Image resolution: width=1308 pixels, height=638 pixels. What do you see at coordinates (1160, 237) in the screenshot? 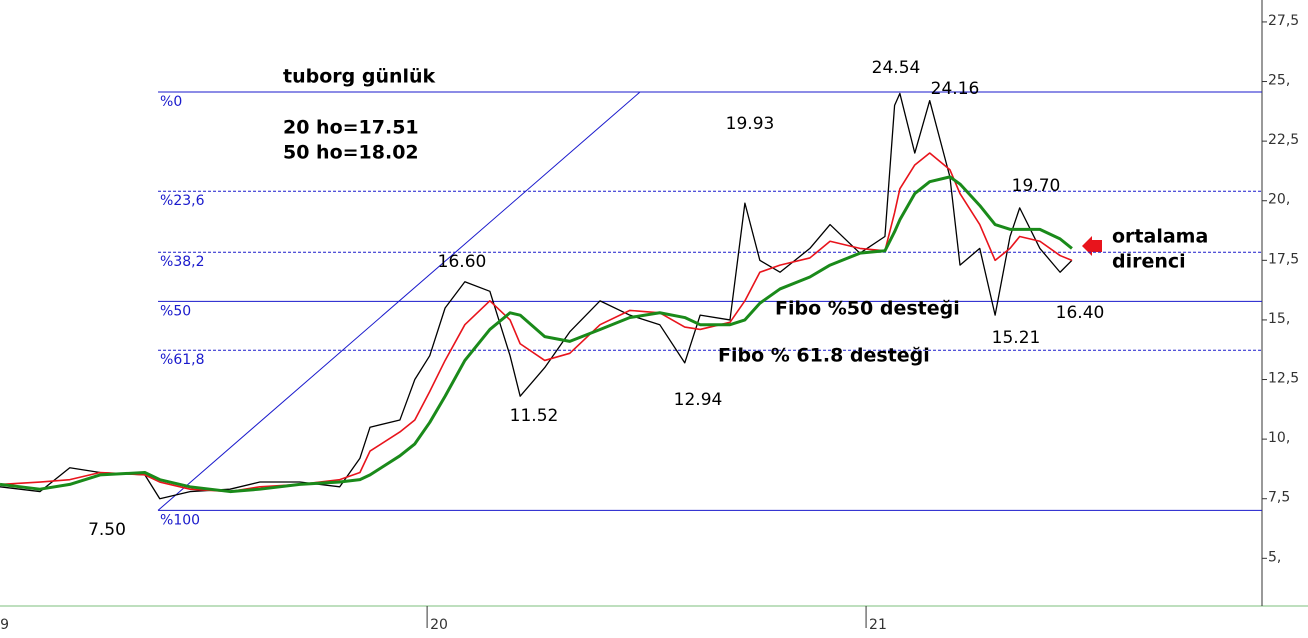
I see `annotation: ortalama` at bounding box center [1160, 237].